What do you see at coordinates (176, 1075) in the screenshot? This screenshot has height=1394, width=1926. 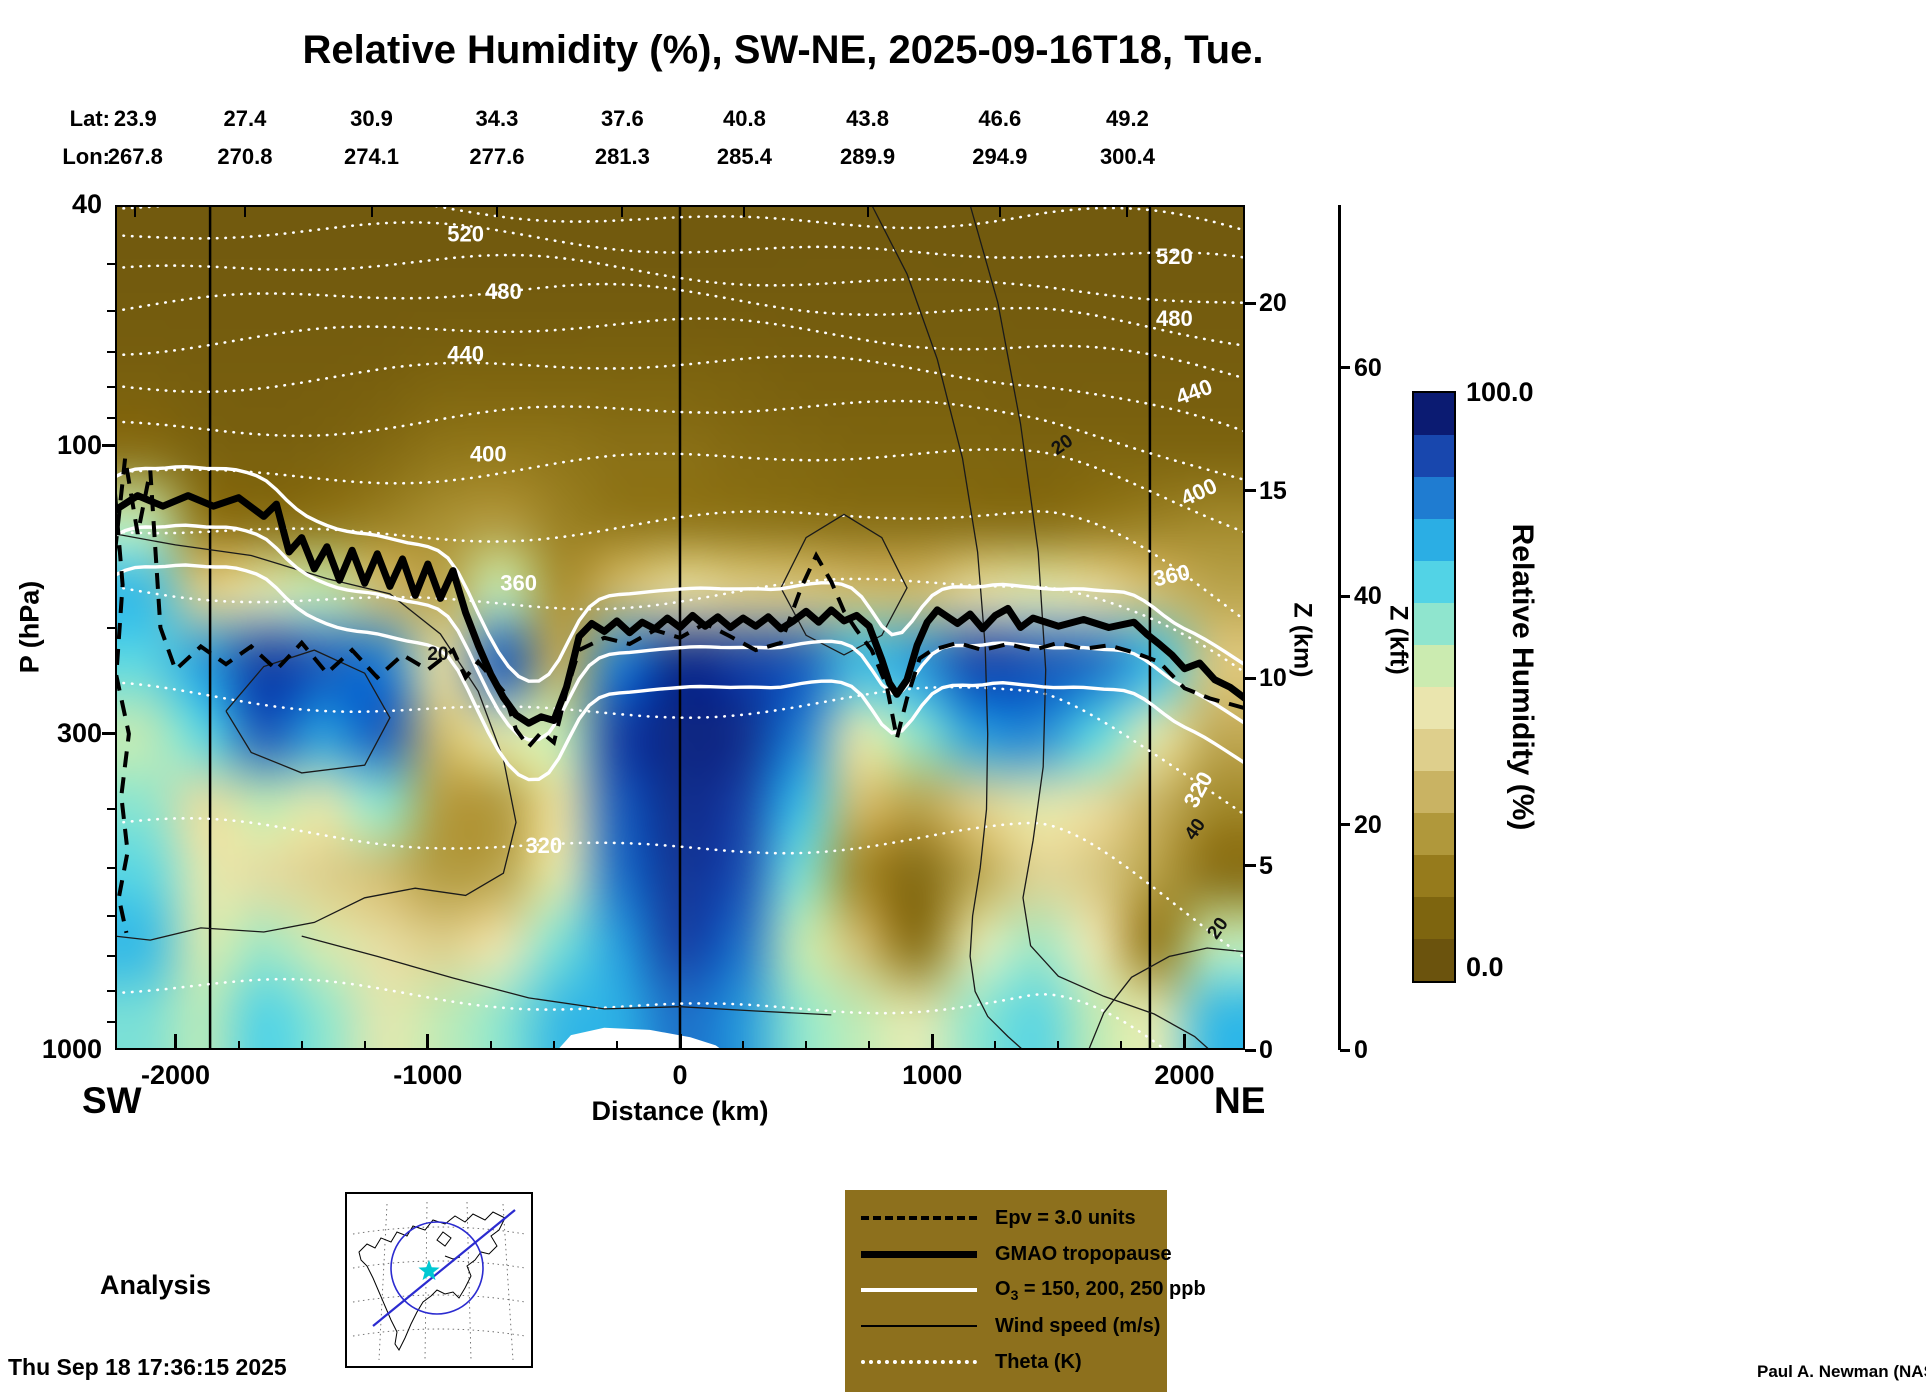 I see `x-tick-label: -2000` at bounding box center [176, 1075].